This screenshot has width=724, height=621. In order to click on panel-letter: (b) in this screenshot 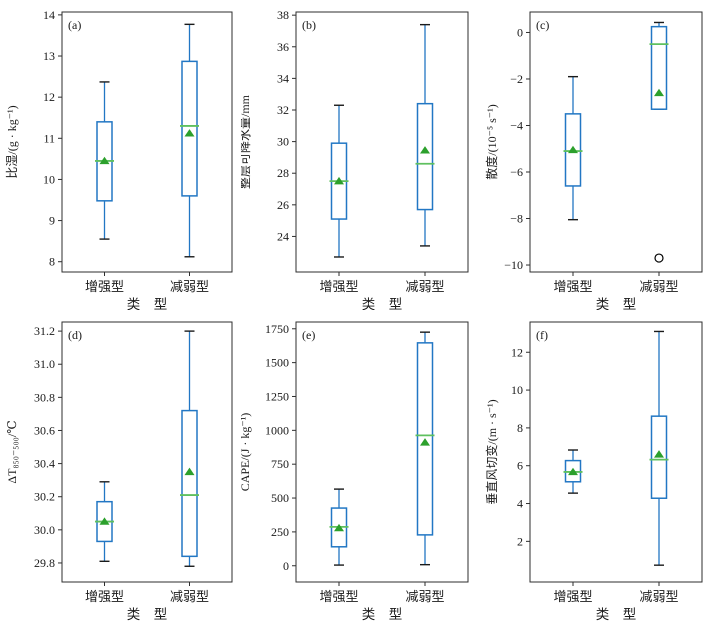, I will do `click(309, 25)`.